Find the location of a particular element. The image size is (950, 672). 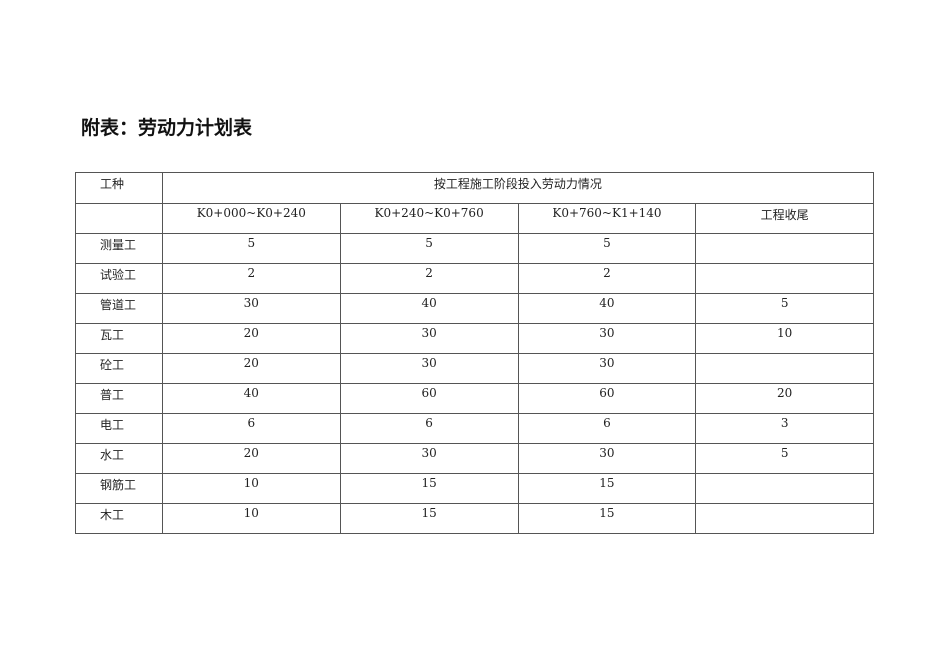

empty-cell is located at coordinates (119, 218).